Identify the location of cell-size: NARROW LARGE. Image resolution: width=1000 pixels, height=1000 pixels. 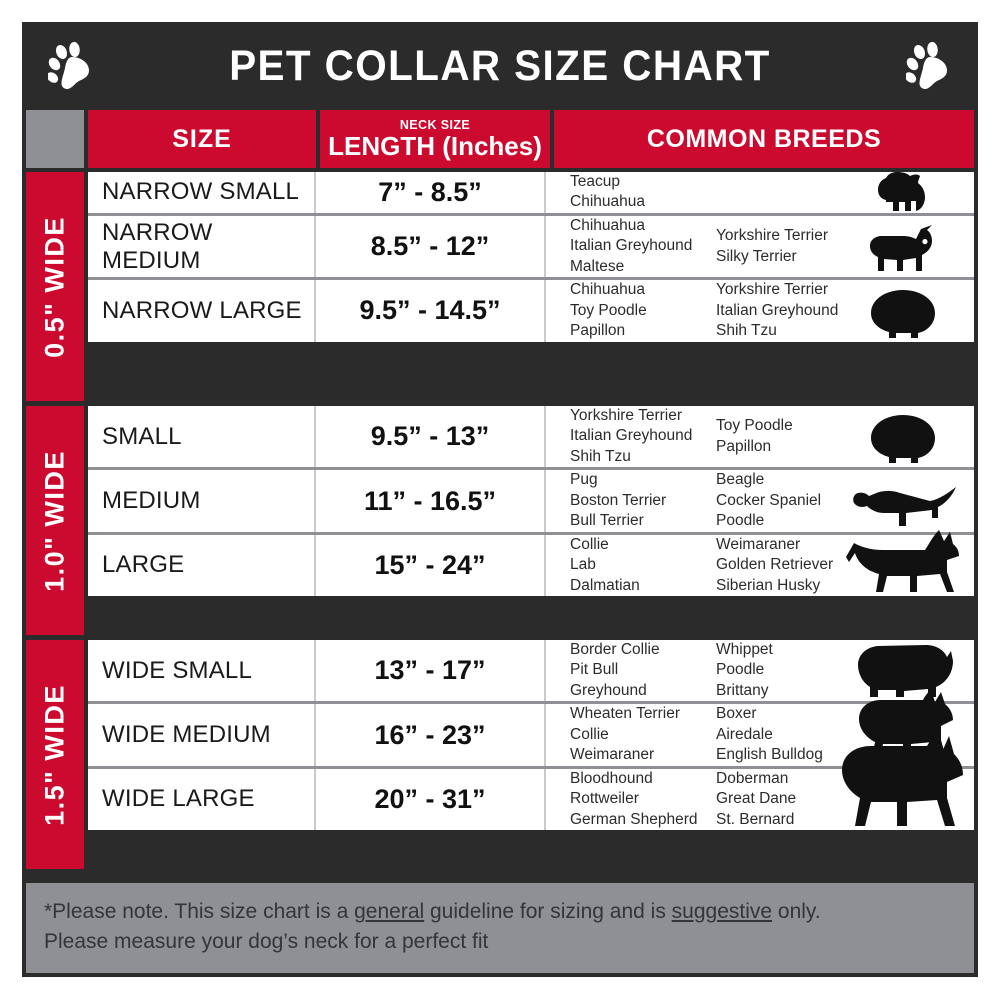
(202, 311).